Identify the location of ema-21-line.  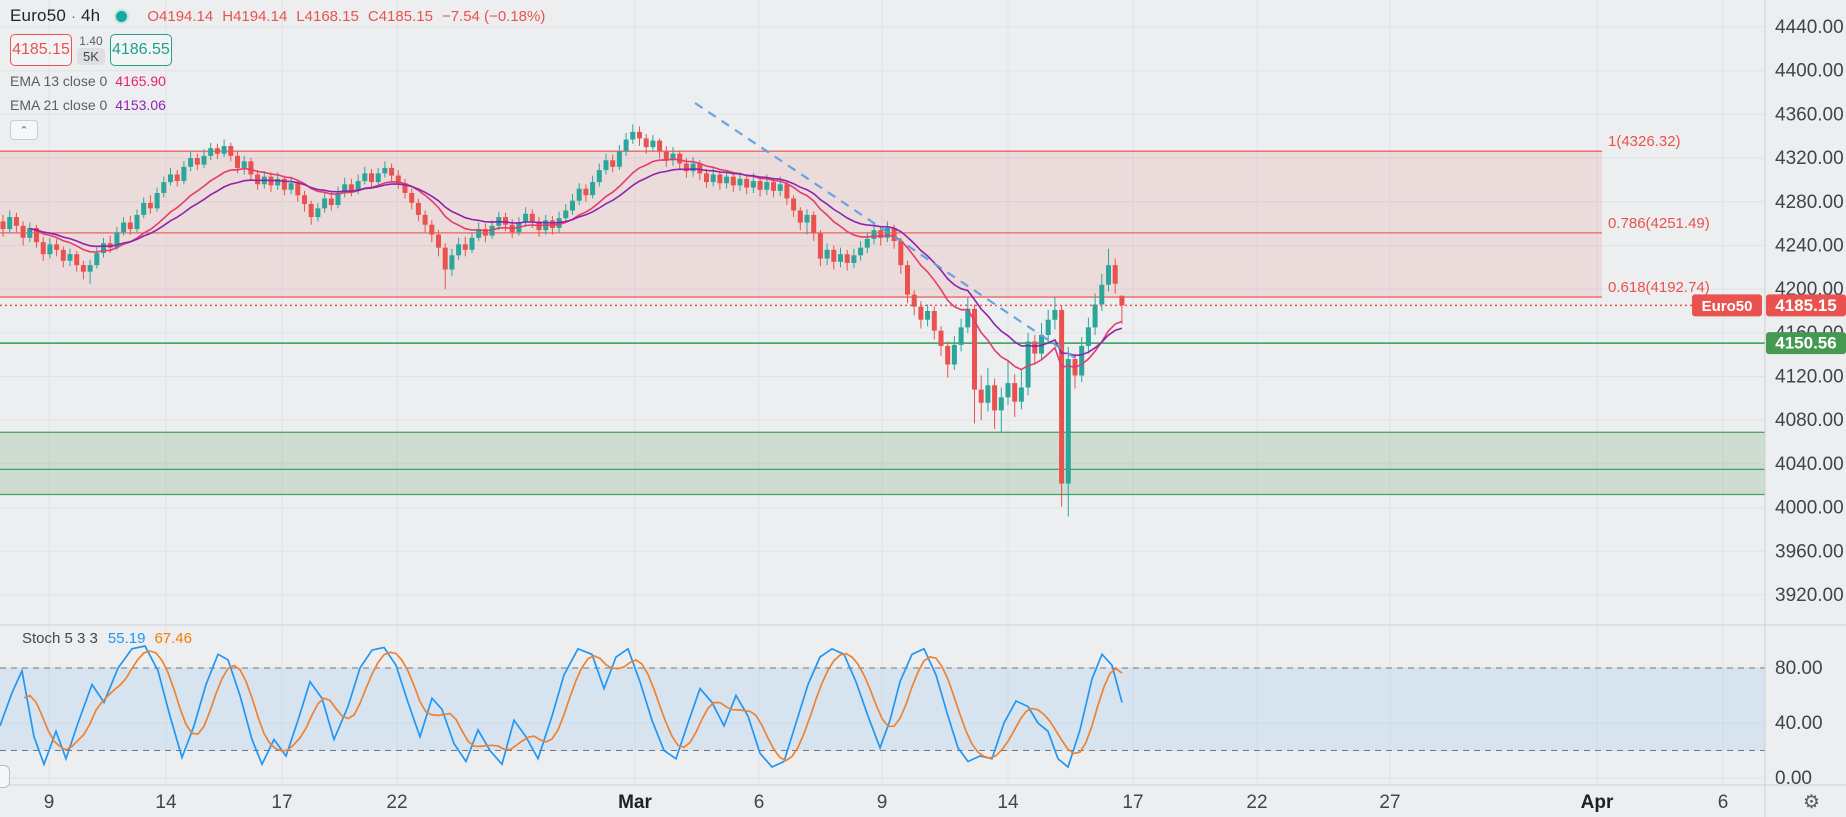
(576, 262).